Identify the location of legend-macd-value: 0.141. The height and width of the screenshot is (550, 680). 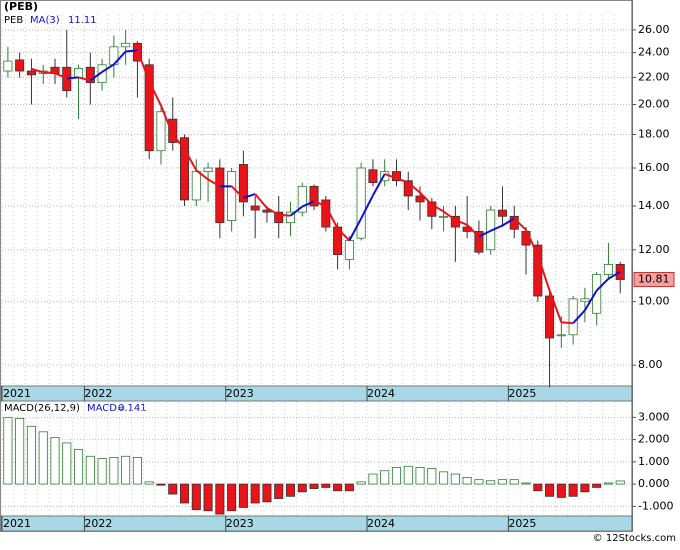
(132, 408).